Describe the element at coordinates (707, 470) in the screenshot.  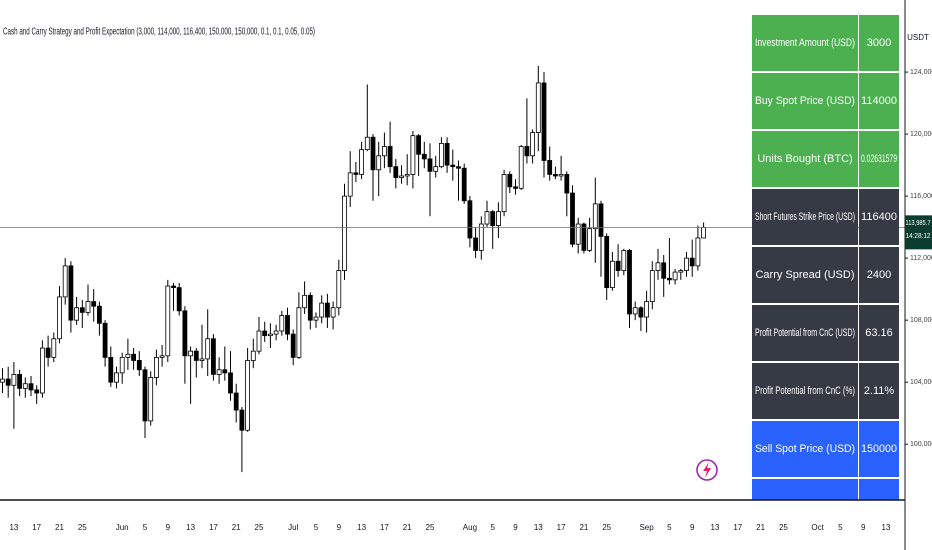
I see `logo` at that location.